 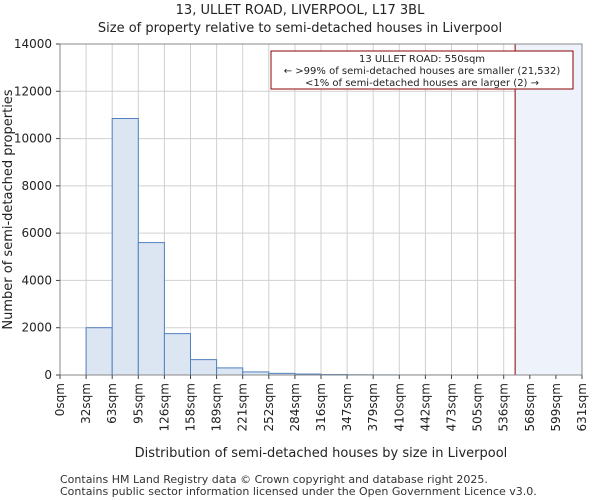 I want to click on x-tick-label: 536sqm, so click(x=504, y=407).